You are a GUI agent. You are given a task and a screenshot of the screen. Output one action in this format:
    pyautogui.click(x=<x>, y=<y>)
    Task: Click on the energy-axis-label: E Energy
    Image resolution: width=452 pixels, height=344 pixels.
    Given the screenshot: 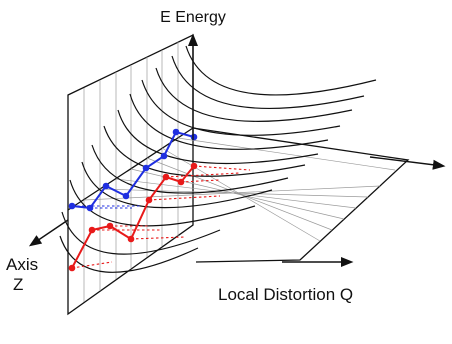 What is the action you would take?
    pyautogui.click(x=193, y=17)
    